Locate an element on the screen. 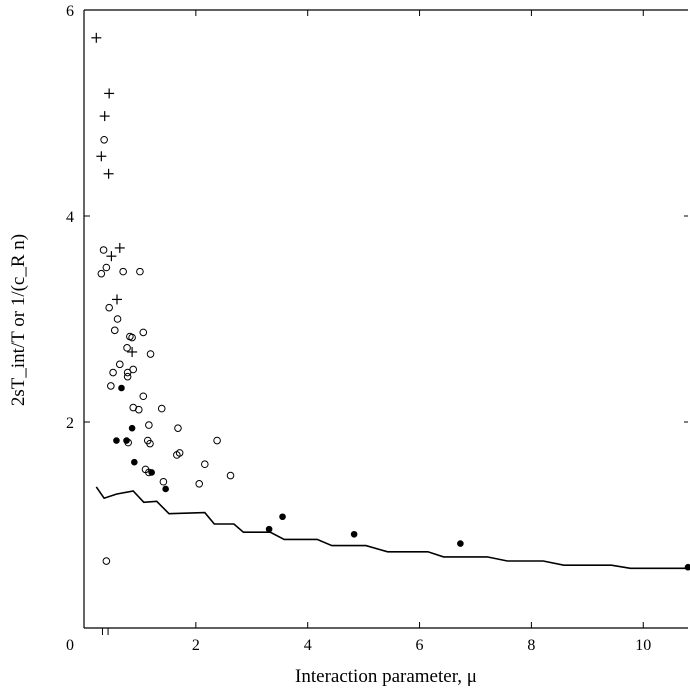  y-tick-label: 4 is located at coordinates (70, 217).